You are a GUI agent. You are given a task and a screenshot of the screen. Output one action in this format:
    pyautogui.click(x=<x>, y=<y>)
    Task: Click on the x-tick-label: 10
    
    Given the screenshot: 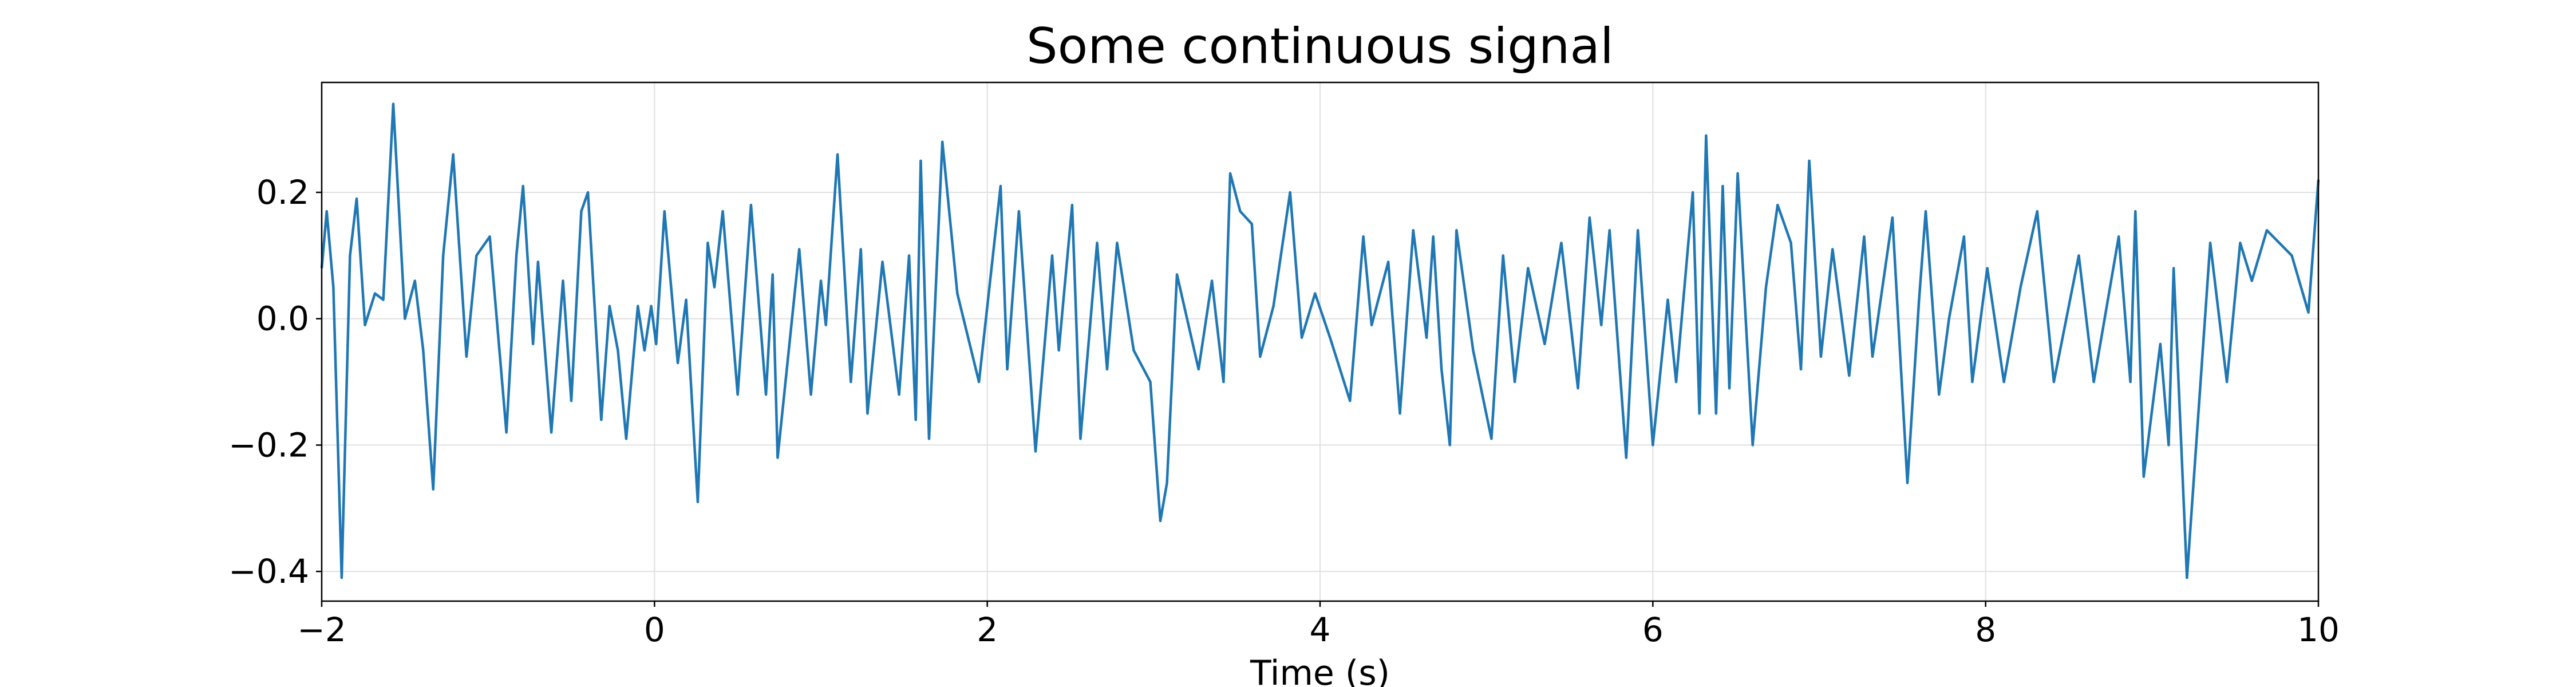 What is the action you would take?
    pyautogui.click(x=2318, y=629)
    